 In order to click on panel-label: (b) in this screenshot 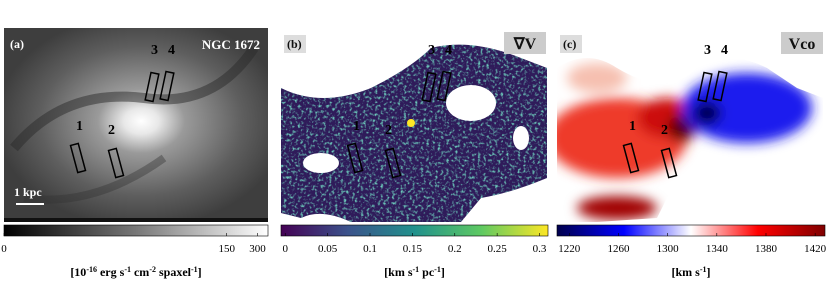, I will do `click(294, 44)`.